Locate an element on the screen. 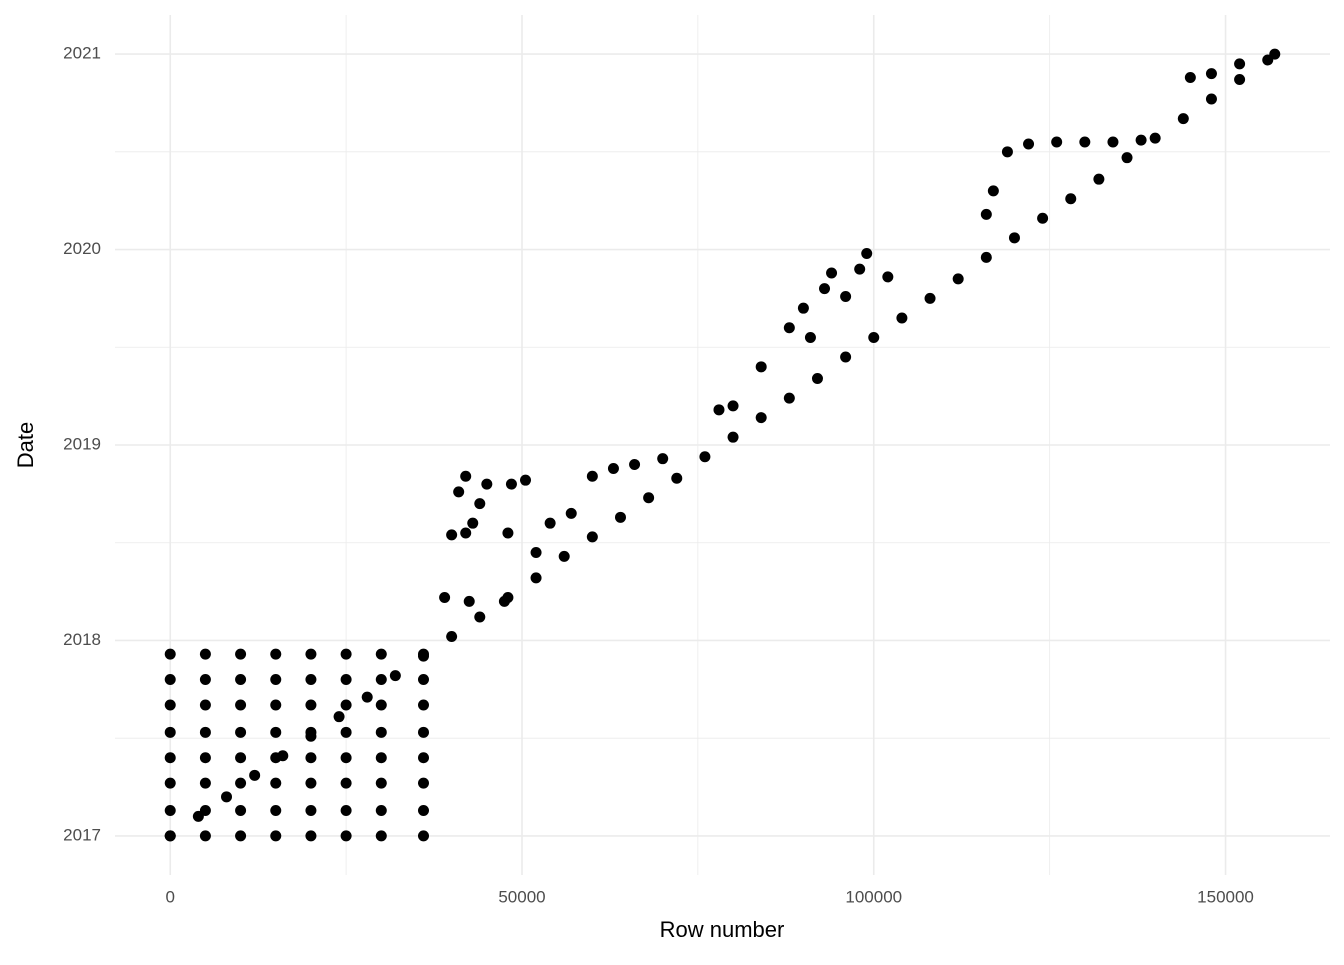  x-tick-label: 100000 is located at coordinates (873, 896).